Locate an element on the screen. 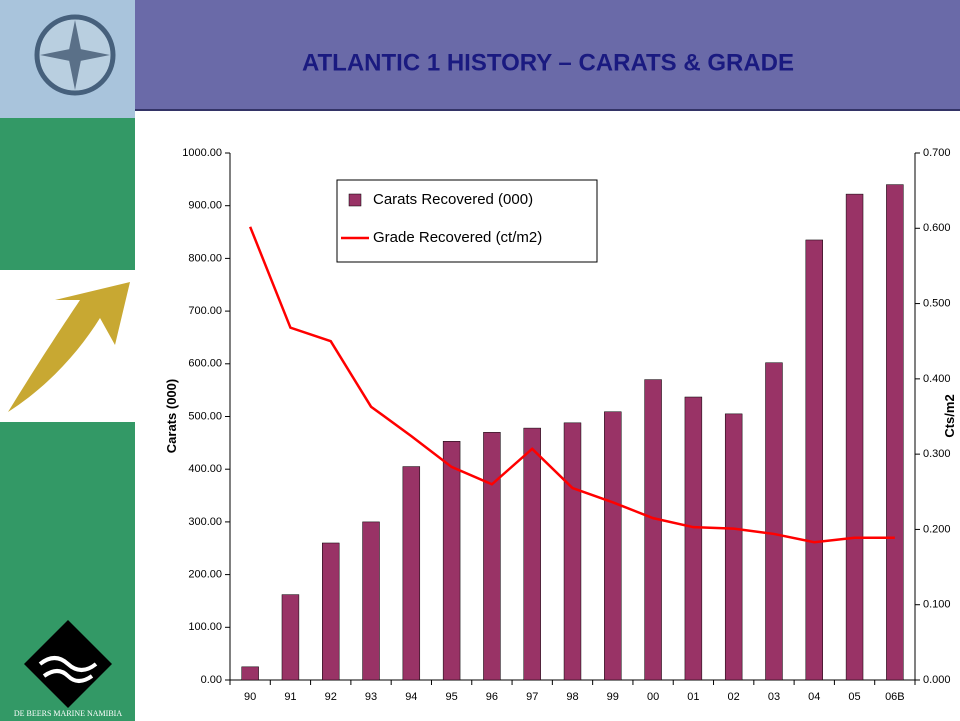 The image size is (960, 721). x-tick-label: 93 is located at coordinates (371, 697).